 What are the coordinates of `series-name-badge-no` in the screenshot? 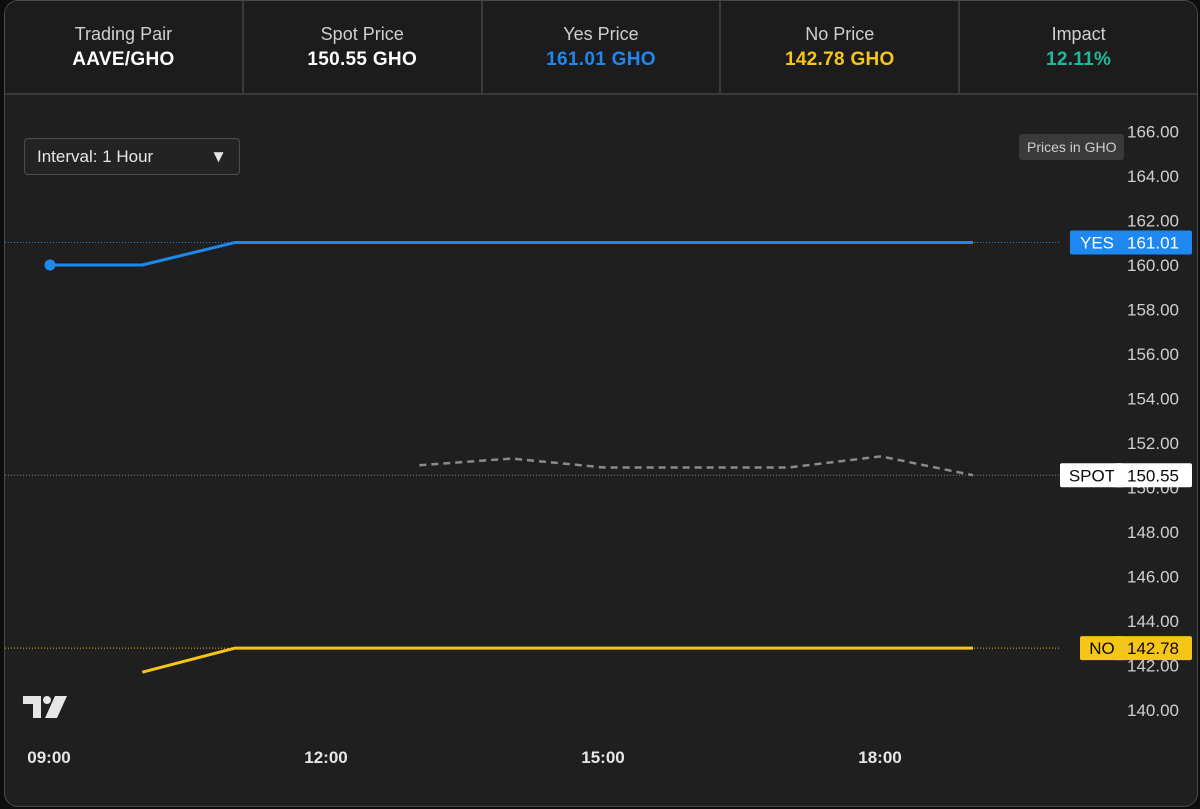 It's located at (1102, 648).